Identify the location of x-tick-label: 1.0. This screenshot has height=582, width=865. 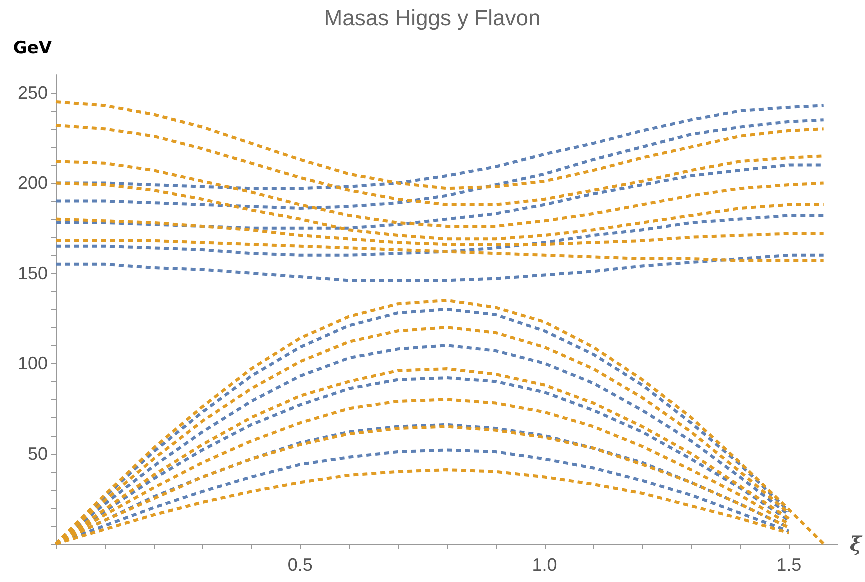
(545, 565).